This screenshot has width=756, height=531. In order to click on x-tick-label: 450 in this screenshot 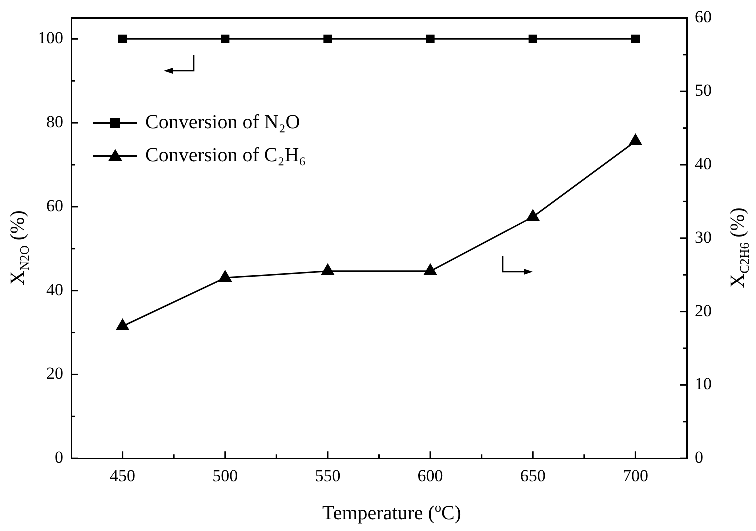, I will do `click(123, 476)`.